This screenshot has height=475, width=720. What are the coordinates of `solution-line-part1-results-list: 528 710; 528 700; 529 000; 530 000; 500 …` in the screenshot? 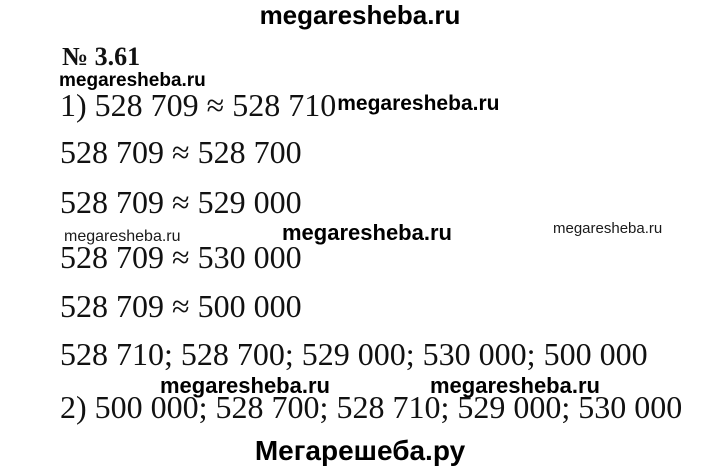 It's located at (354, 354).